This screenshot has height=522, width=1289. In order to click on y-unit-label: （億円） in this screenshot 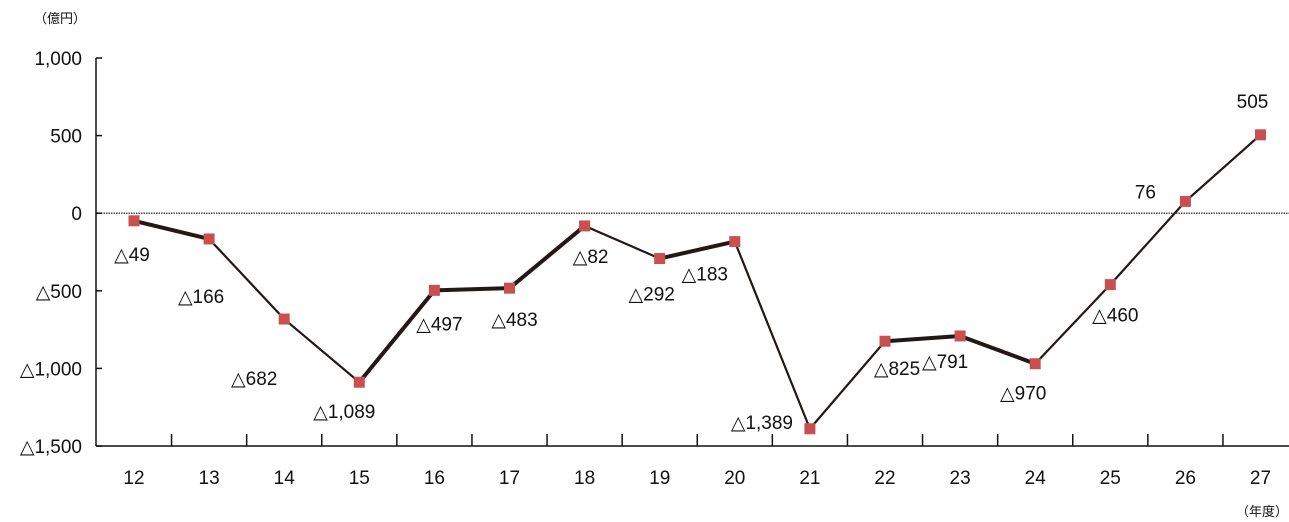, I will do `click(60, 18)`.